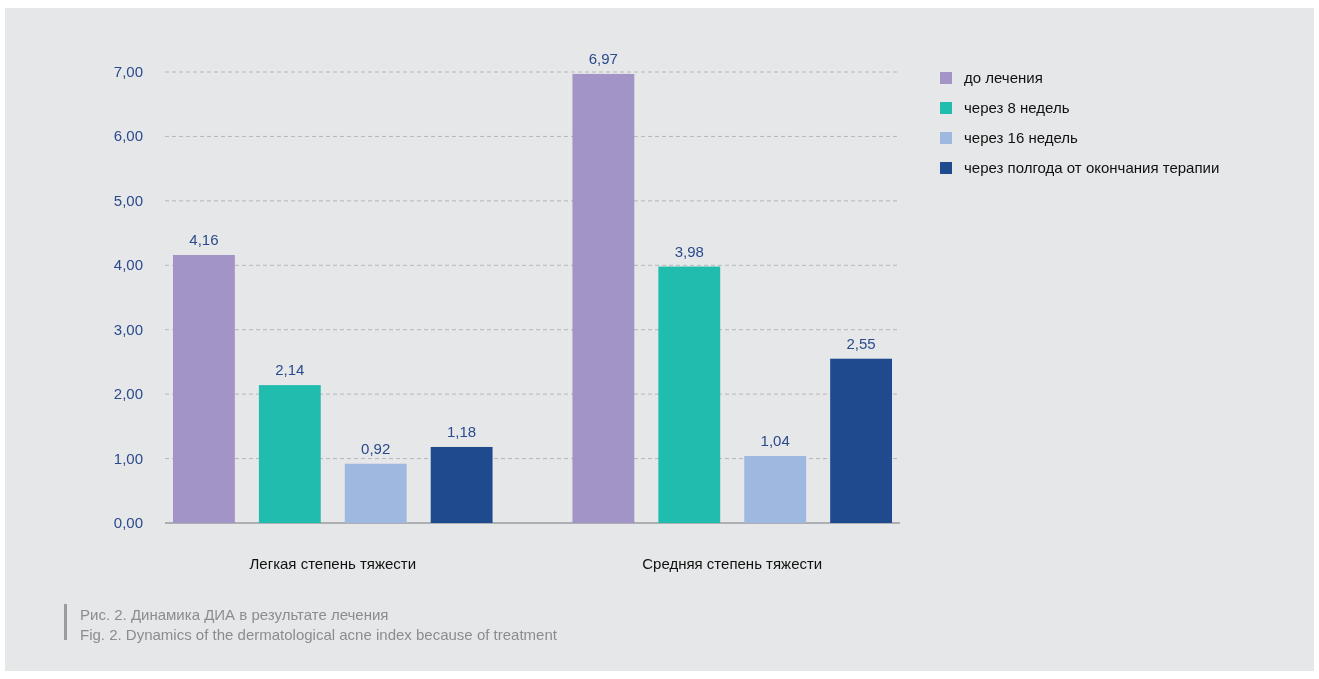 This screenshot has height=679, width=1319. I want to click on y-tick-label: 1,00, so click(128, 458).